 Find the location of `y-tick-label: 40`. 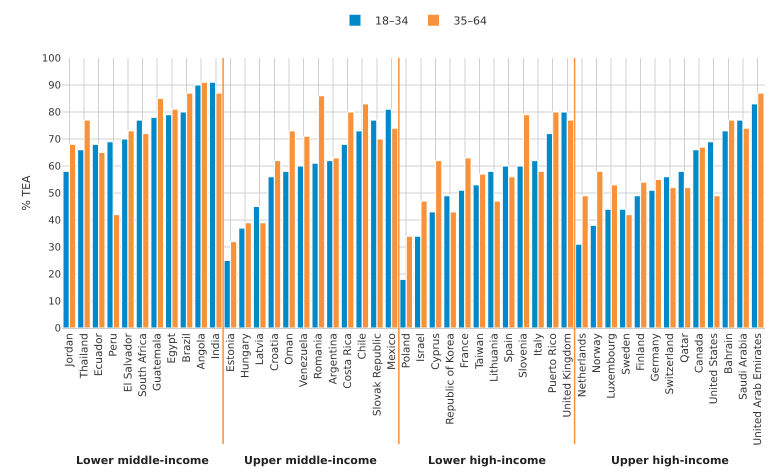

y-tick-label: 40 is located at coordinates (54, 221).